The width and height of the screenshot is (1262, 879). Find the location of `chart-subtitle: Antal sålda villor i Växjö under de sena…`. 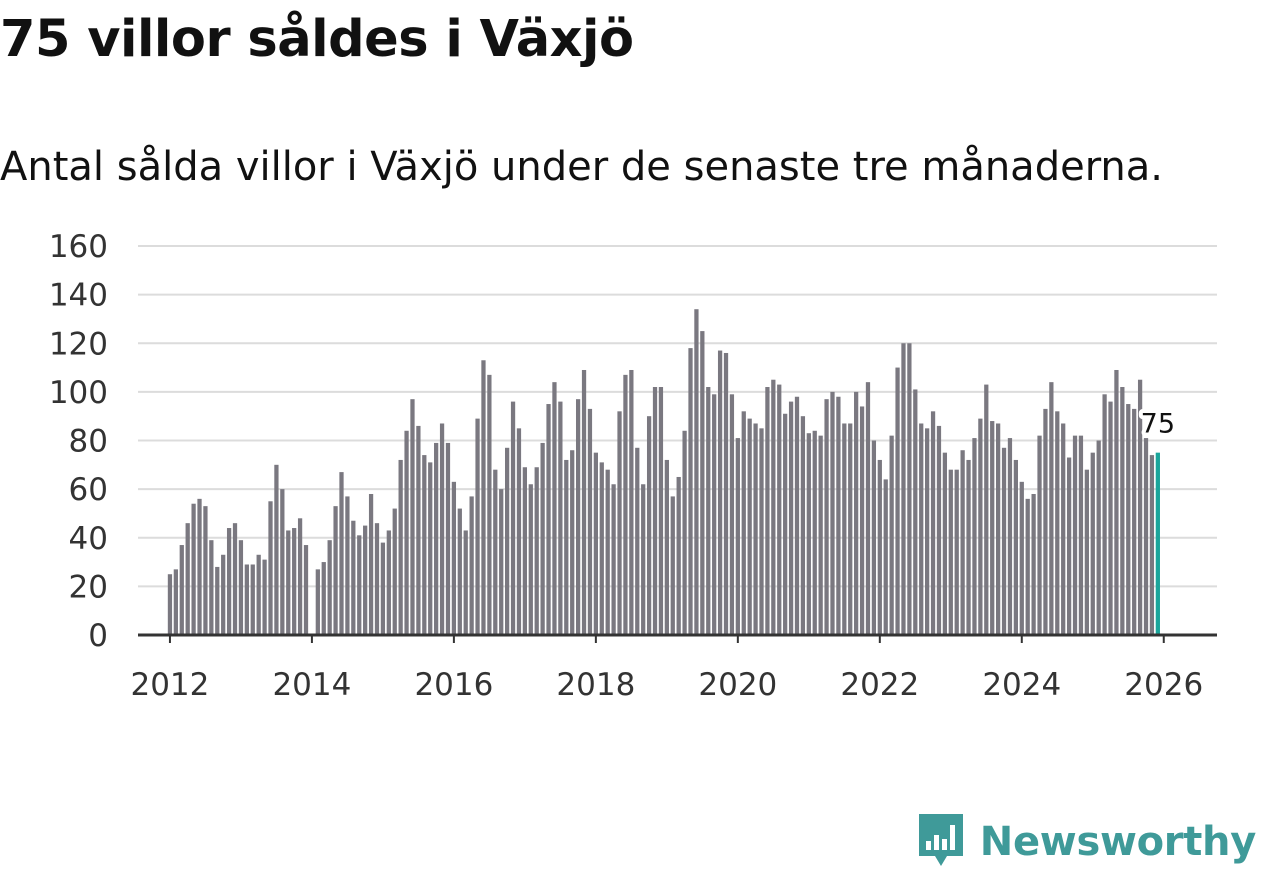

chart-subtitle: Antal sålda villor i Växjö under de sena… is located at coordinates (582, 167).